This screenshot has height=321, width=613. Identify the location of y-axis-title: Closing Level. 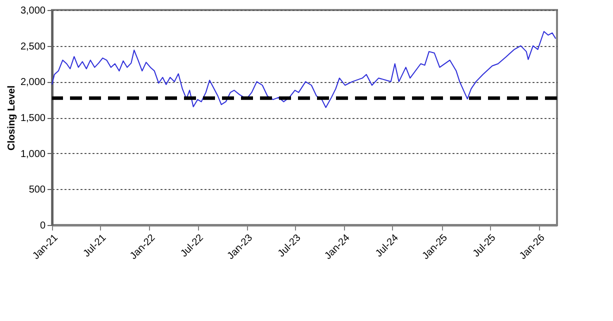
(12, 118).